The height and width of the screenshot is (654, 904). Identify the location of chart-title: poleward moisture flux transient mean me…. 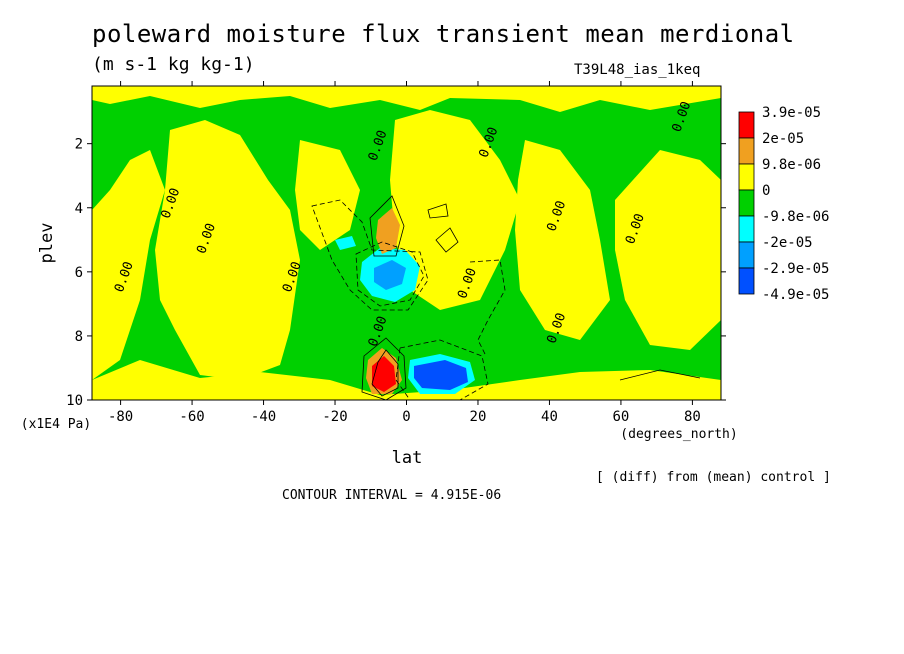
(443, 34).